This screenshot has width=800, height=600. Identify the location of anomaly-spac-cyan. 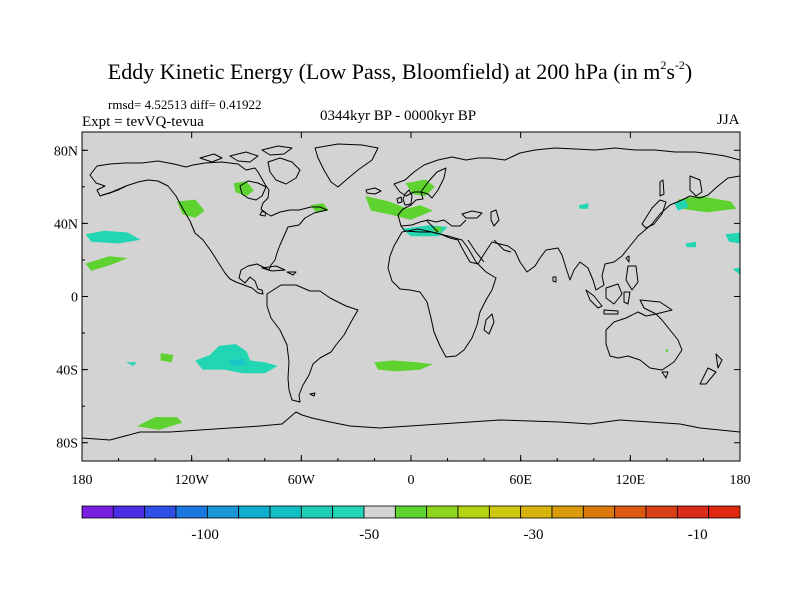
(236, 359).